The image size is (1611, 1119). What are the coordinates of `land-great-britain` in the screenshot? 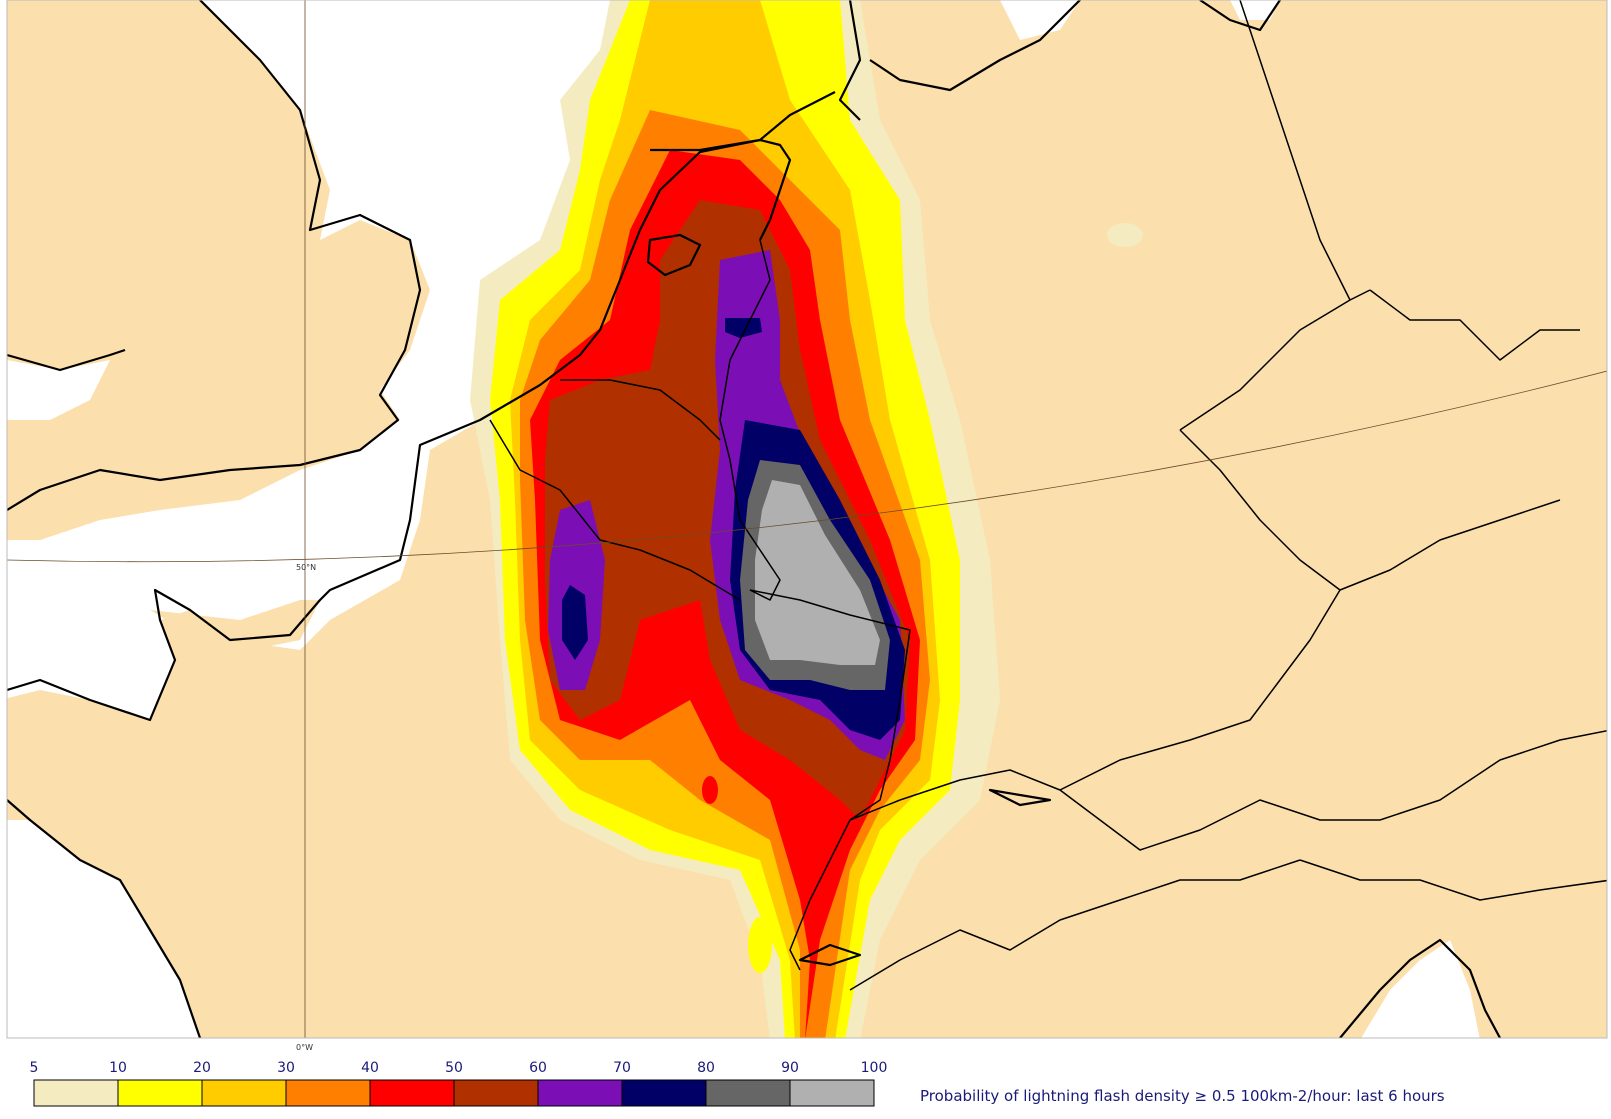 It's located at (218, 270).